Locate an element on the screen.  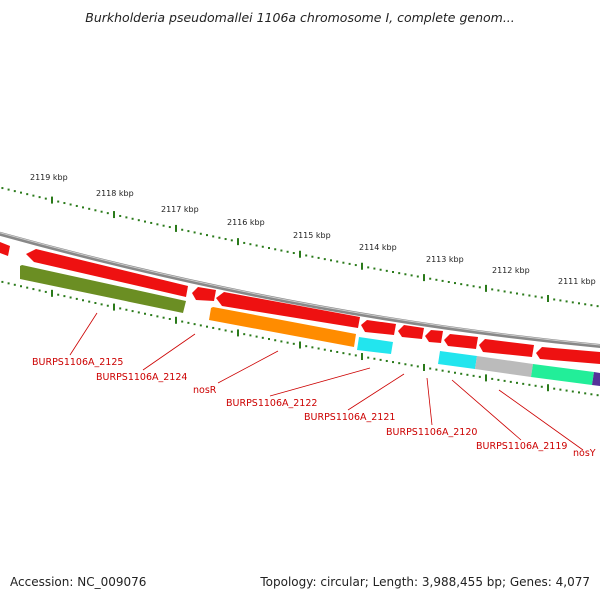
accession-text: Accession: NC_009076 is located at coordinates (78, 582).